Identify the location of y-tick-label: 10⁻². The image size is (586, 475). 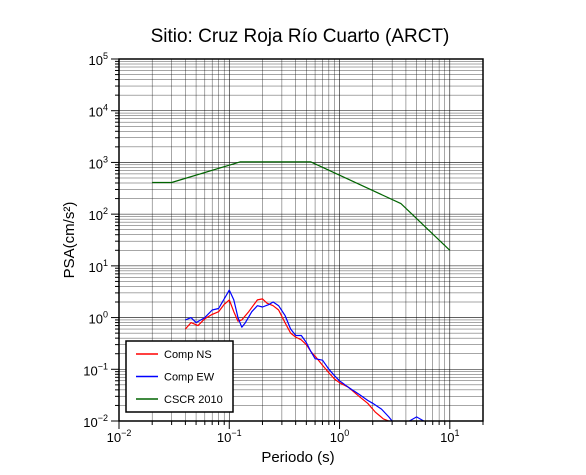
(95, 421).